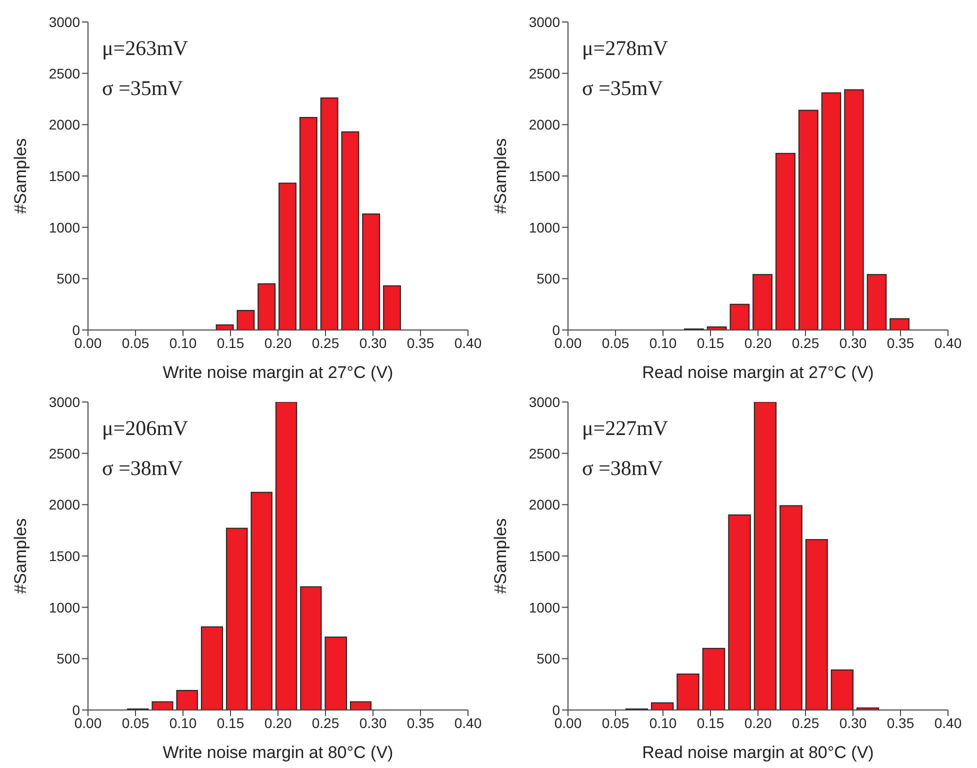  What do you see at coordinates (758, 752) in the screenshot?
I see `x-axis-title: Read noise margin at 80°C (V)` at bounding box center [758, 752].